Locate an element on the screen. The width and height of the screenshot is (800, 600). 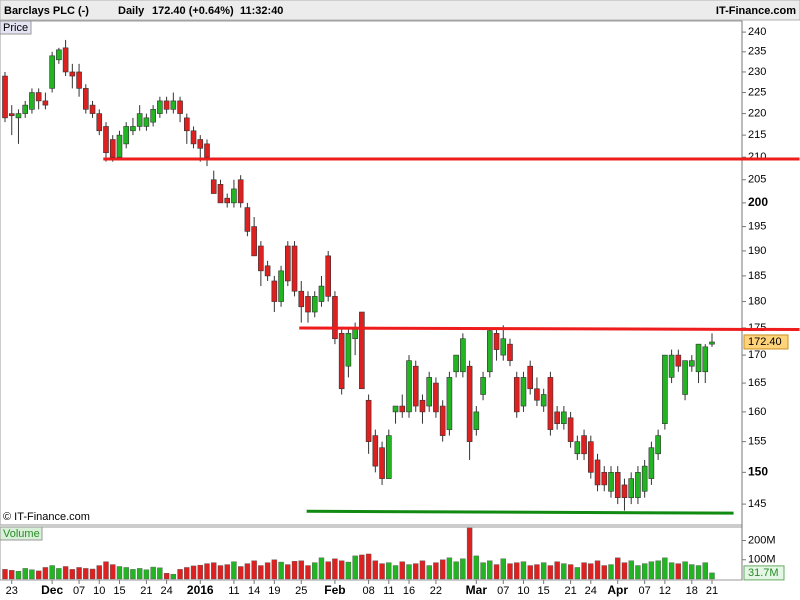
last-price-box is located at coordinates (766, 342).